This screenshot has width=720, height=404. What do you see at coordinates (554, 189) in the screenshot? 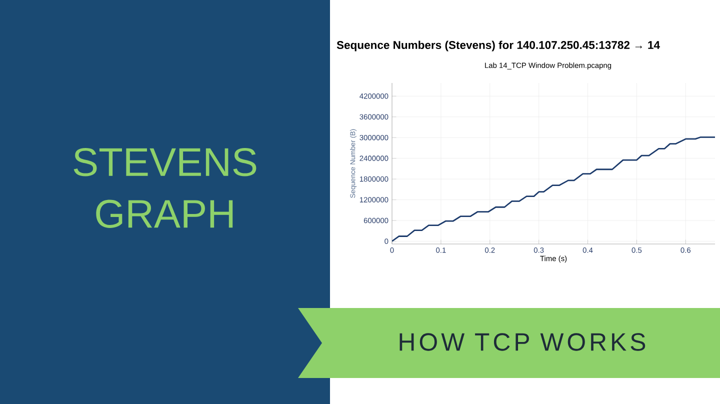
I see `line-series` at bounding box center [554, 189].